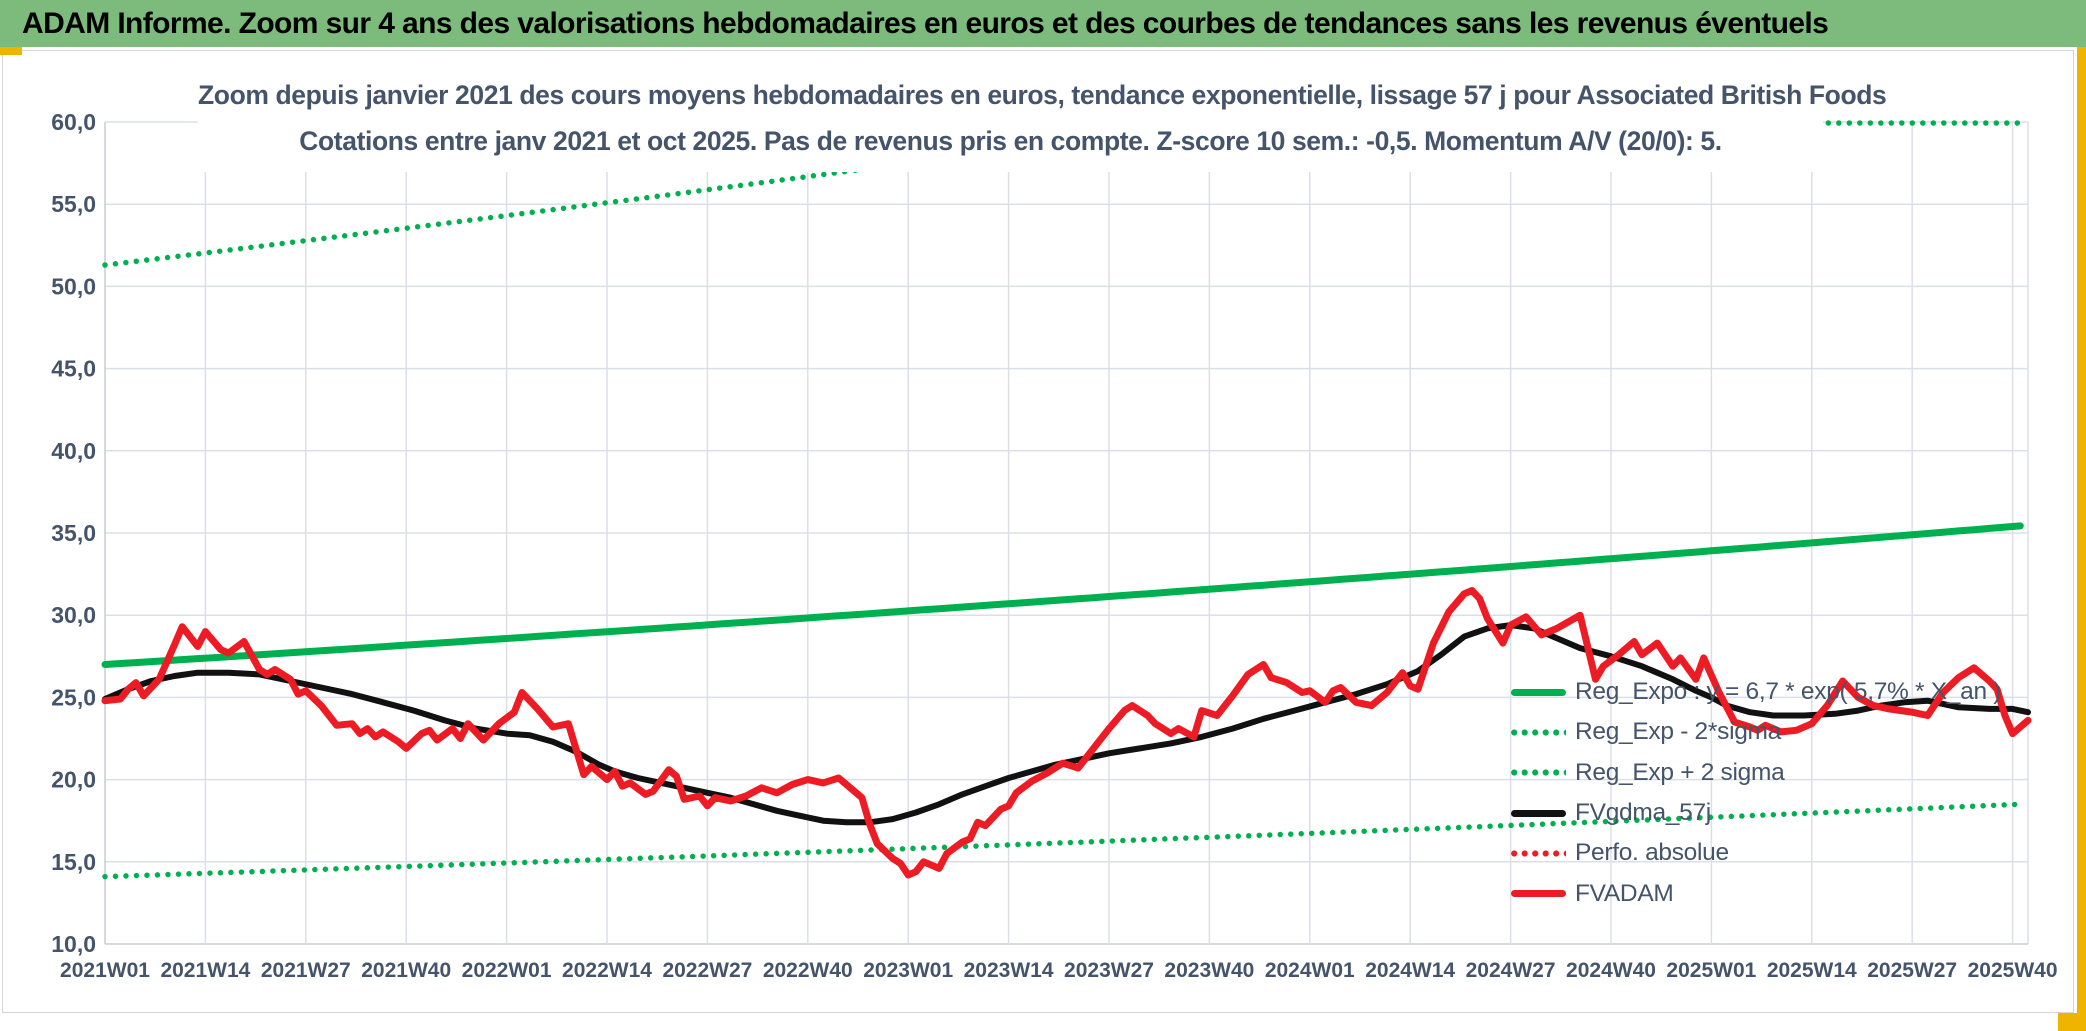  What do you see at coordinates (1643, 813) in the screenshot?
I see `legend-label: FVgdma_57j` at bounding box center [1643, 813].